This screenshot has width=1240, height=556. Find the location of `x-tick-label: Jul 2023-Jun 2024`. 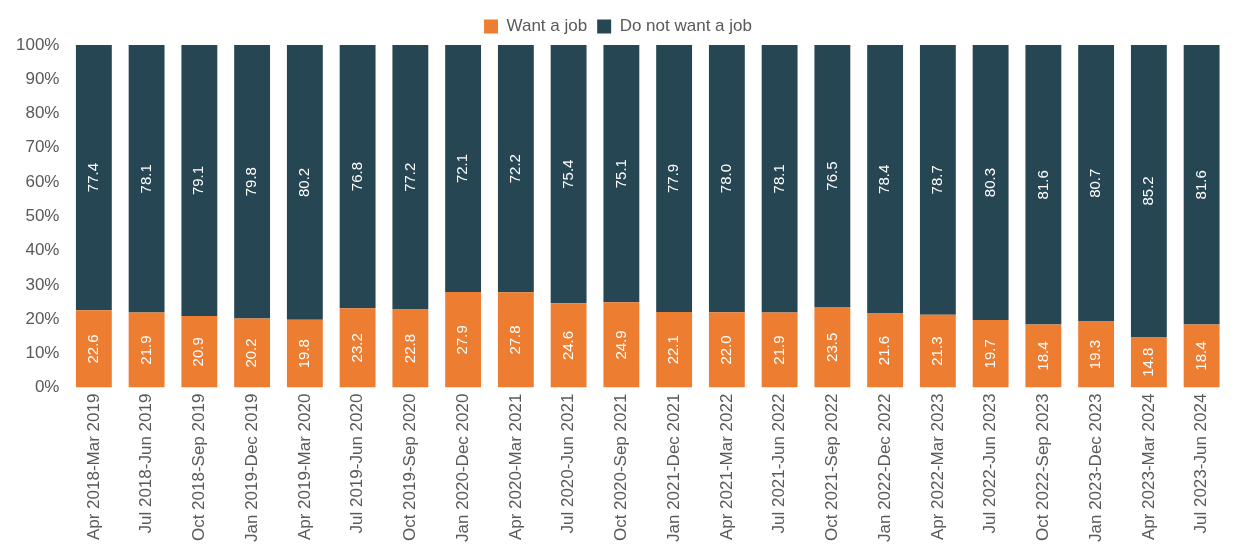

x-tick-label: Jul 2023-Jun 2024 is located at coordinates (1201, 463).